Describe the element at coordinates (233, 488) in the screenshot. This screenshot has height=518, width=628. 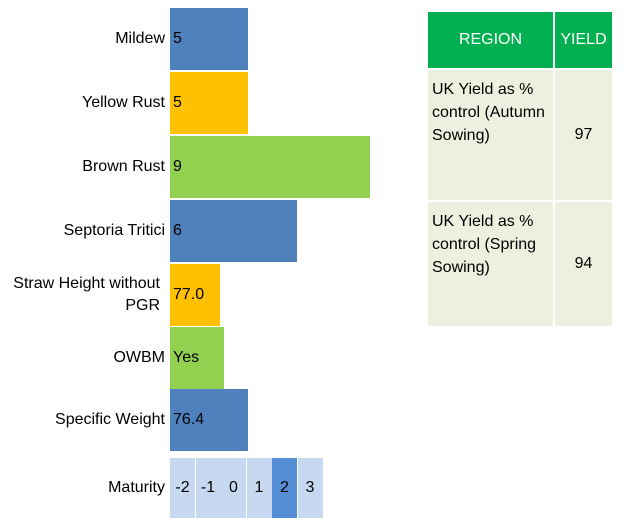
I see `maturity-cell: 0` at that location.